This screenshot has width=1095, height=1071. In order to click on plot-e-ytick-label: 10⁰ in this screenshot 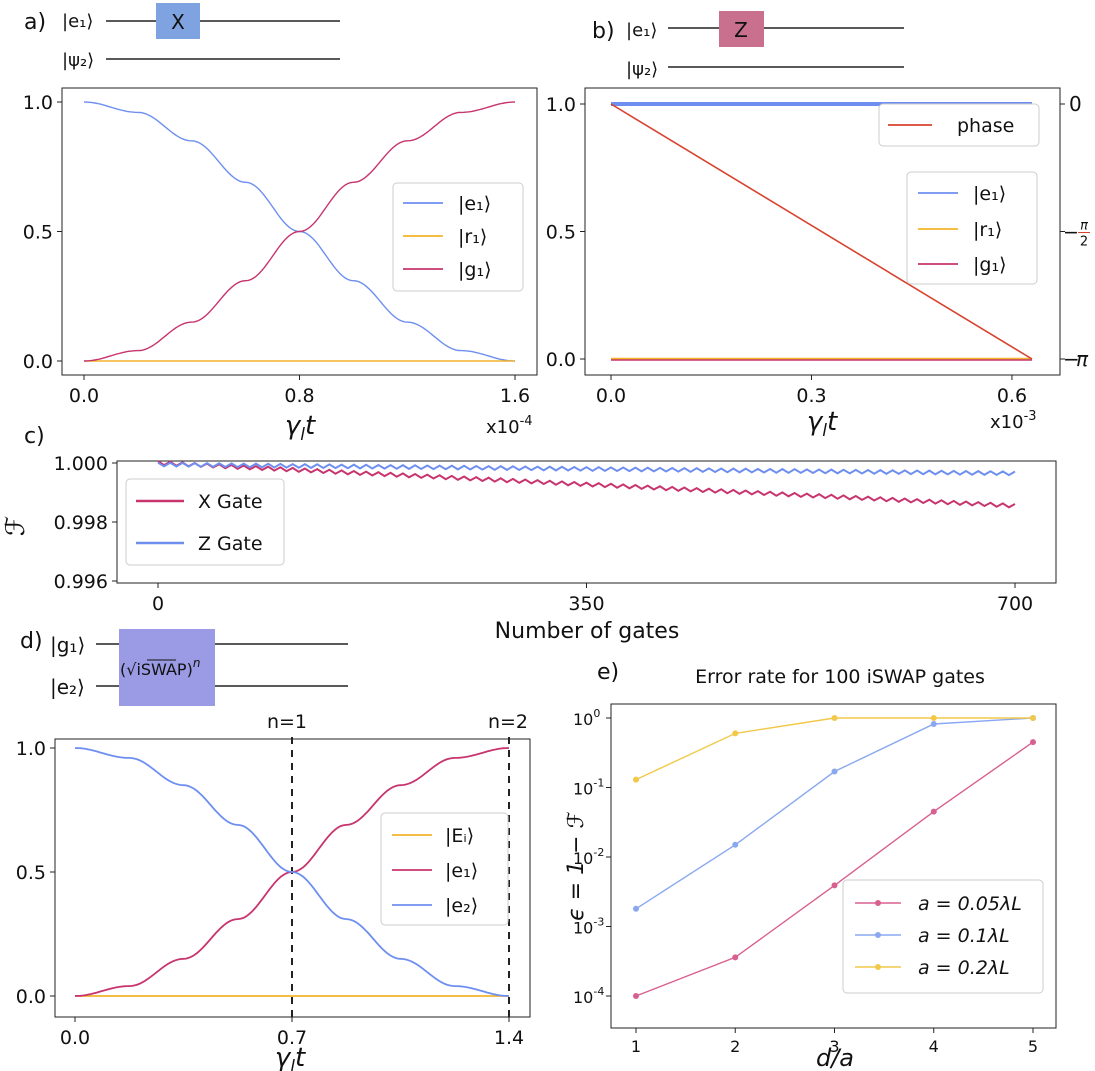, I will do `click(586, 718)`.